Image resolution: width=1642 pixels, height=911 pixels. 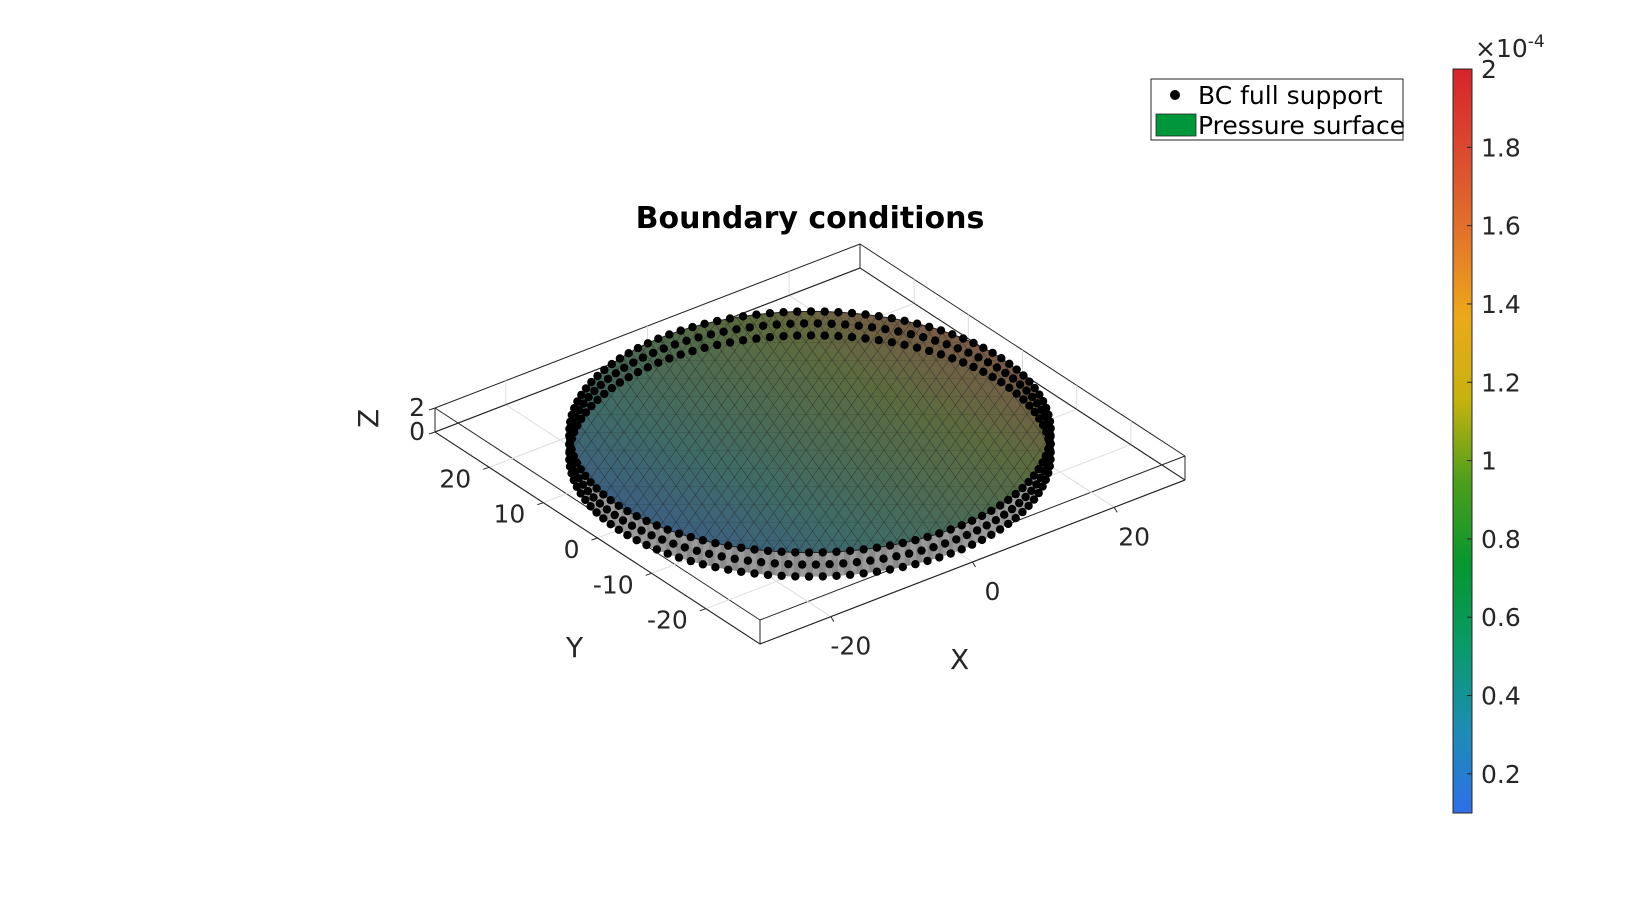 I want to click on y-axis-ticks: -20 -10 0 10 20, so click(x=572, y=549).